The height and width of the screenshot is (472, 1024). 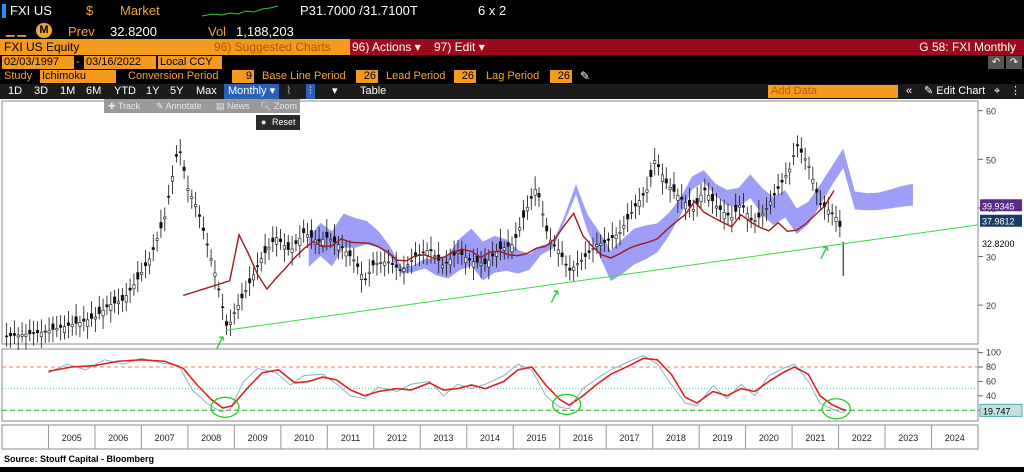 I want to click on price-tick-label: 50, so click(x=991, y=160).